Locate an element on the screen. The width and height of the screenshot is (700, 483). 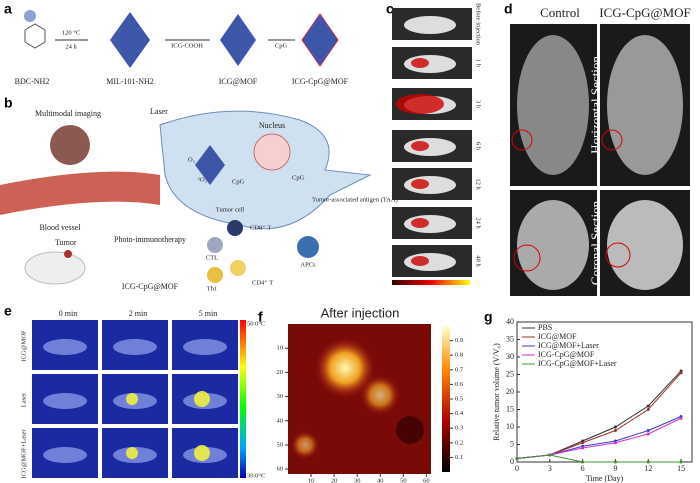
heat-shadow is located at coordinates (410, 430).